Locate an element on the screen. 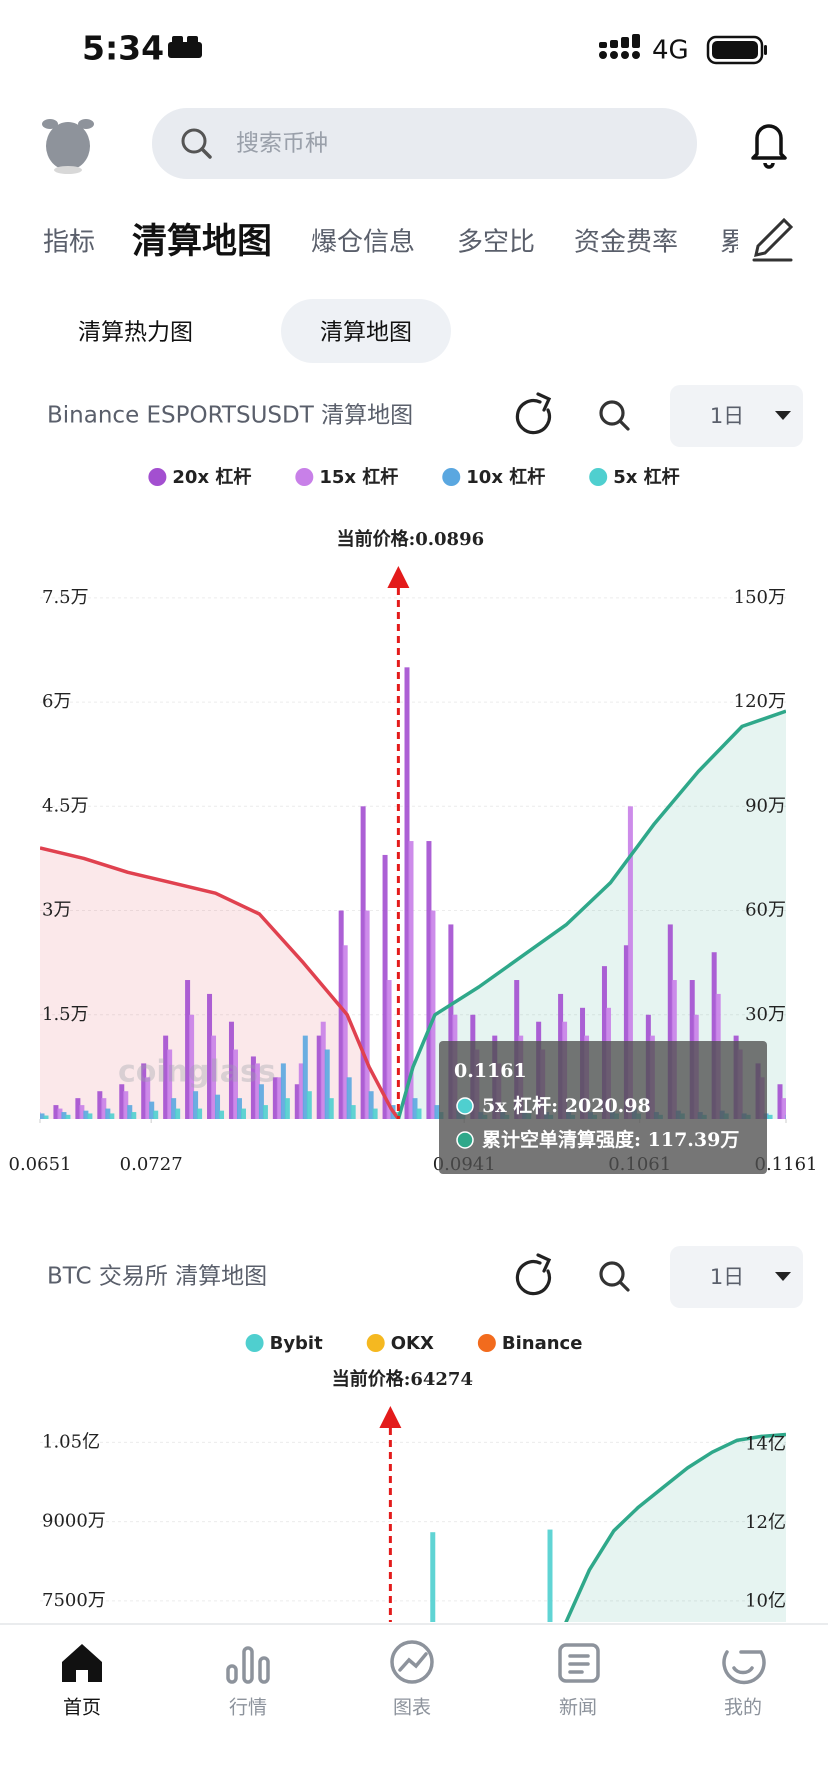 Image resolution: width=828 pixels, height=1792 pixels. refresh-arc is located at coordinates (533, 1277).